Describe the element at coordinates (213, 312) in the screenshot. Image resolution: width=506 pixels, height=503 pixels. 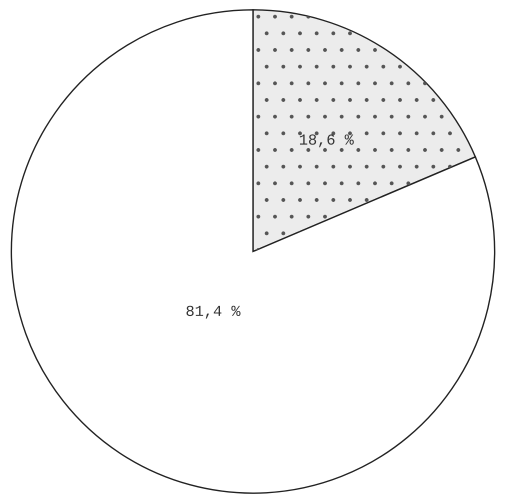
I see `data-label: 81,4 %` at that location.